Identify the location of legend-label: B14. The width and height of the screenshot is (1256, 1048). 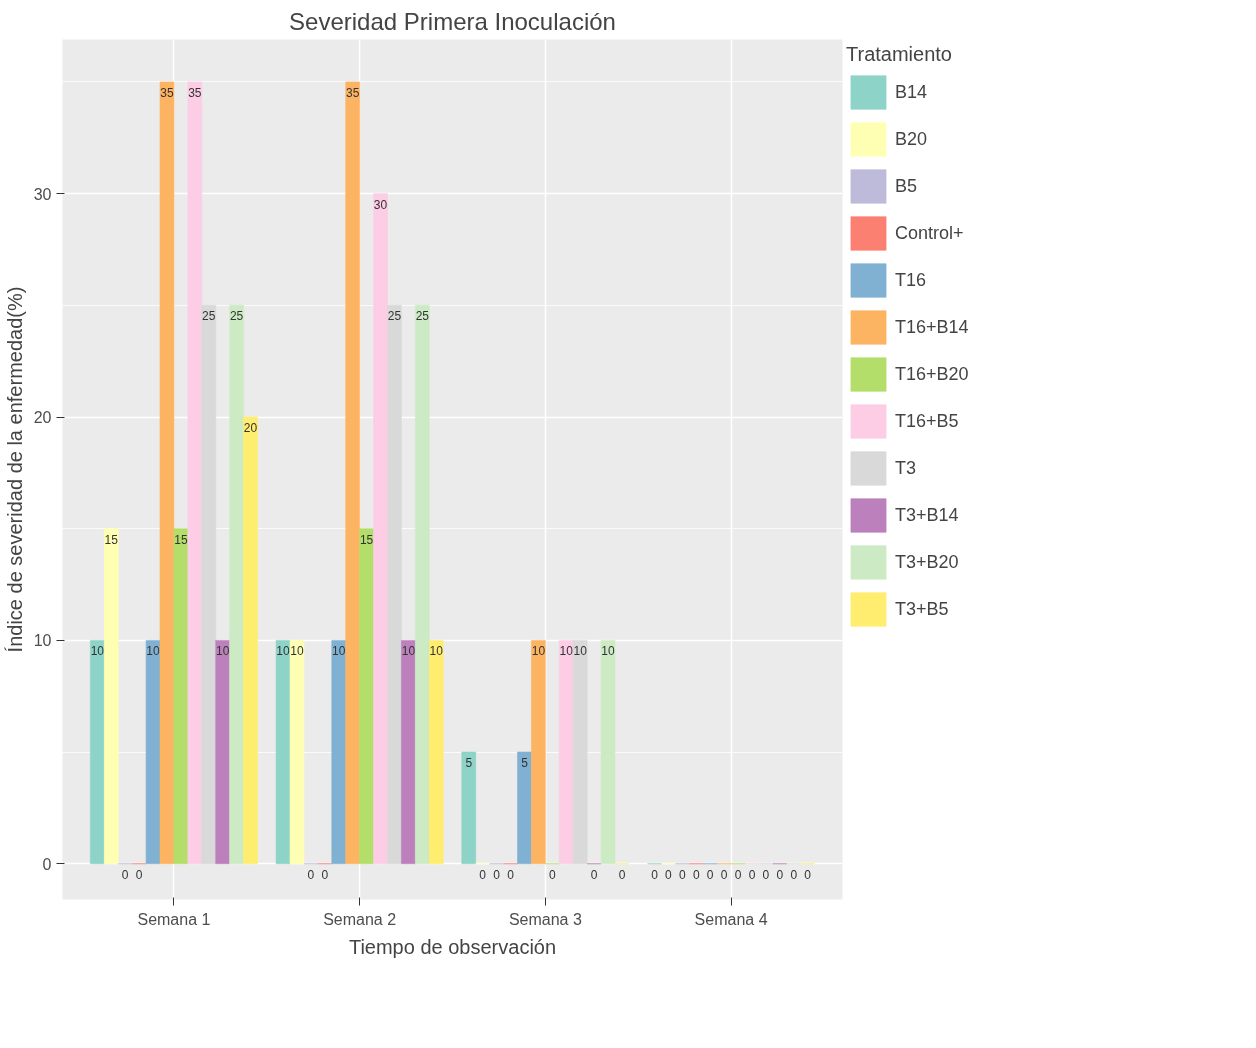
(911, 92).